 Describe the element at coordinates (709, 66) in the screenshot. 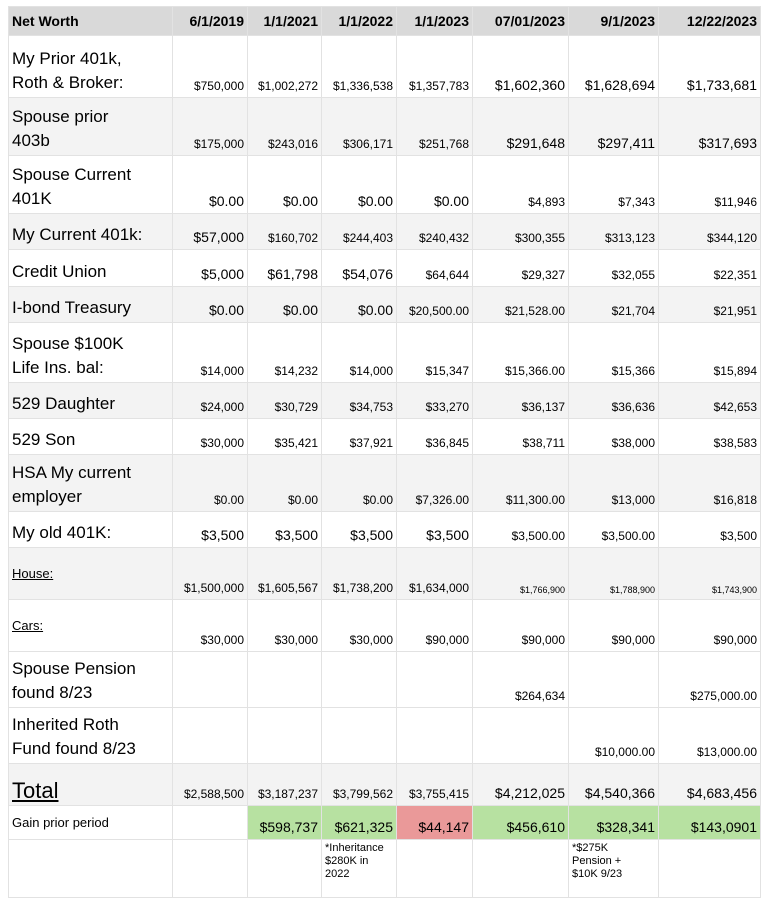

I see `value-cell: $1,733,681` at that location.